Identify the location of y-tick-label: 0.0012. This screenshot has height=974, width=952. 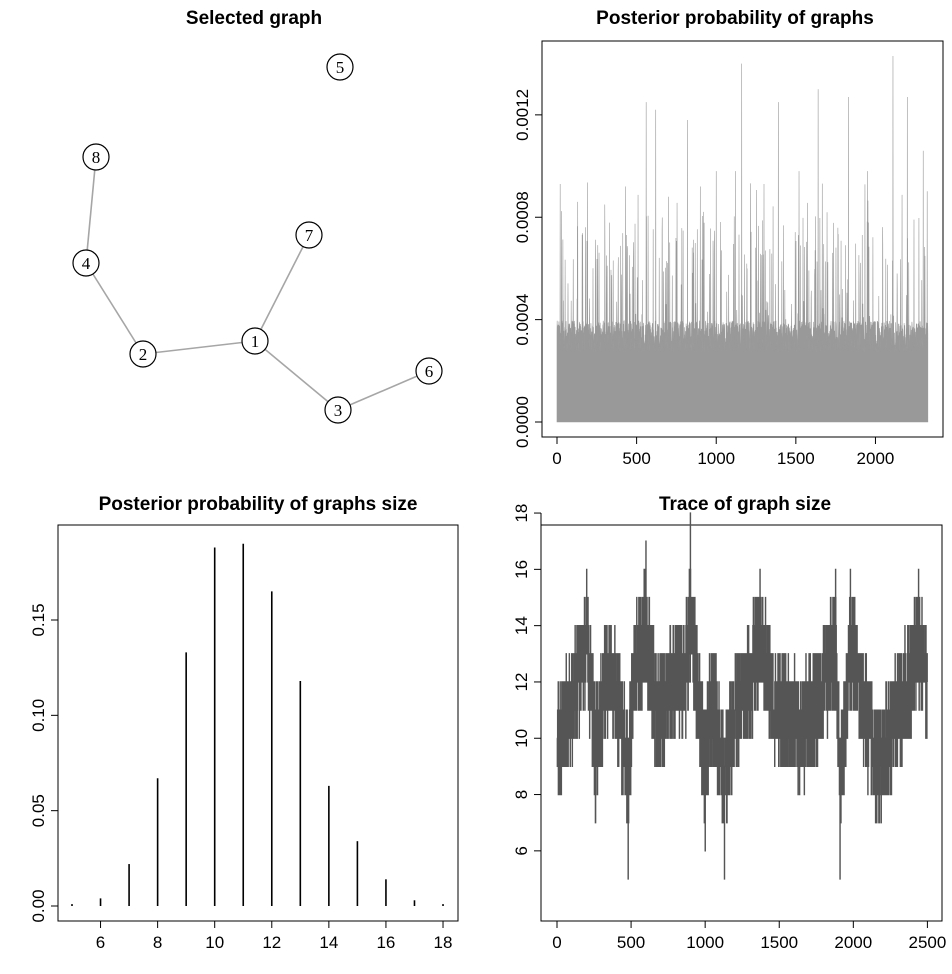
(522, 115).